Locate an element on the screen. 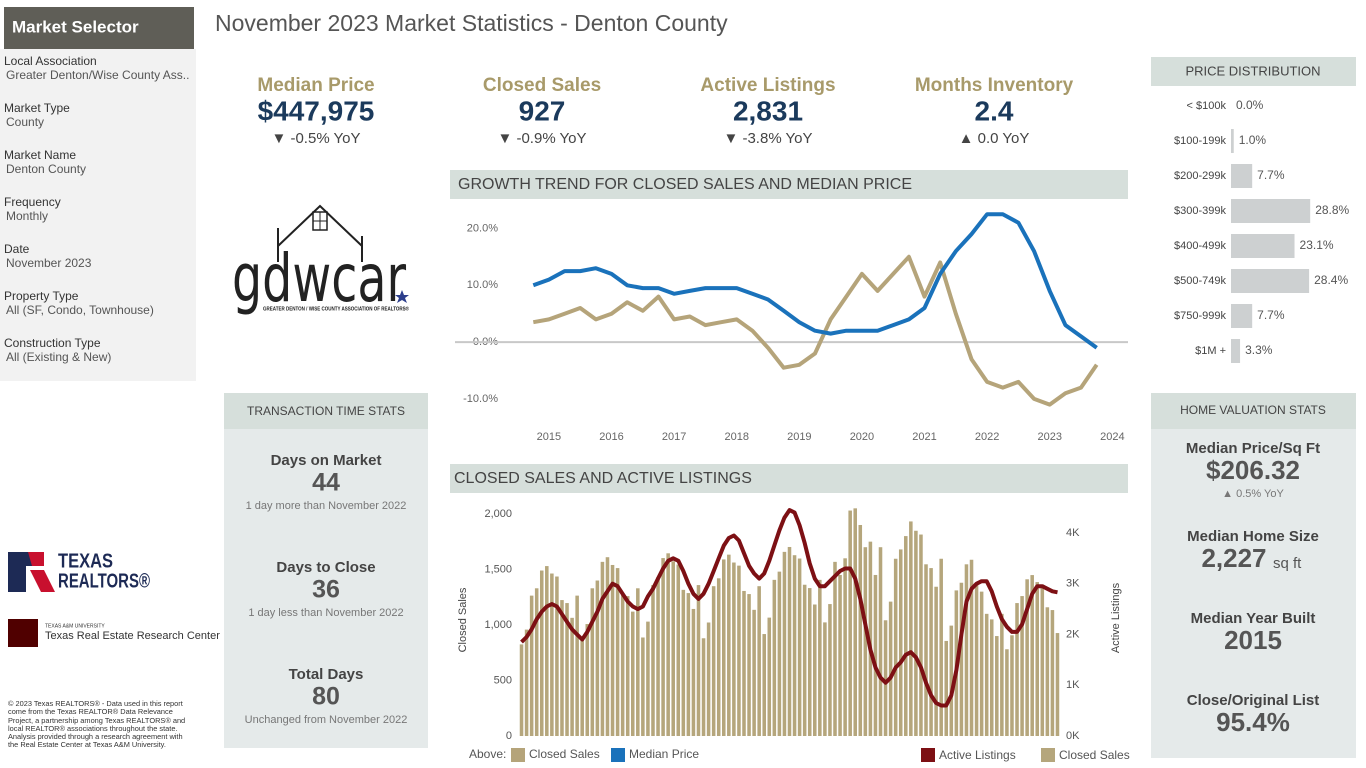 The image size is (1366, 768). y2-tick-label: 3K is located at coordinates (1073, 584).